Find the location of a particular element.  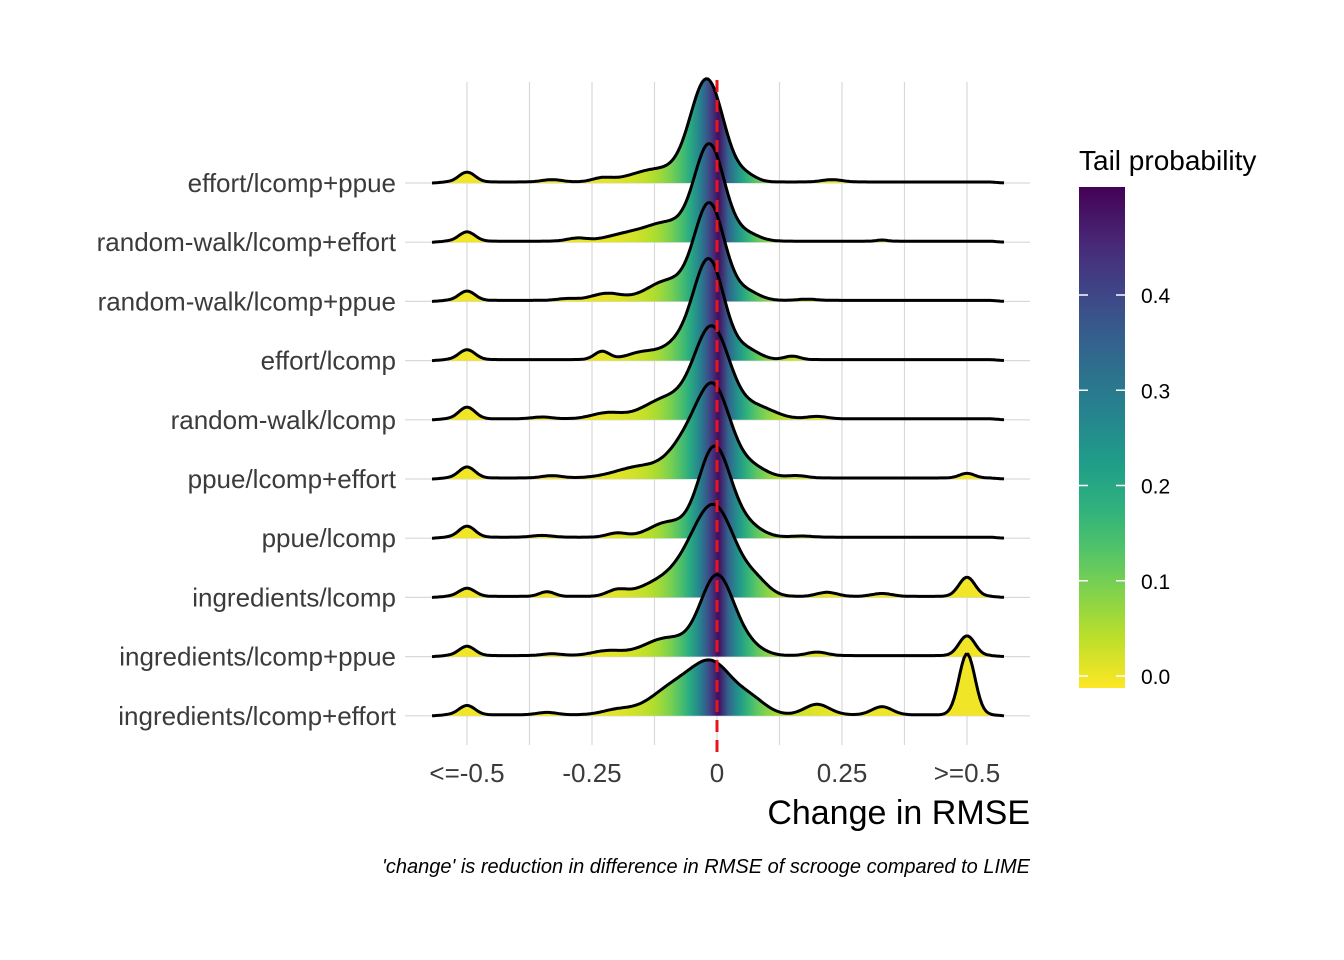

legend-ticks: 0.0 0.1 0.2 0.3 0.4 is located at coordinates (1125, 487).